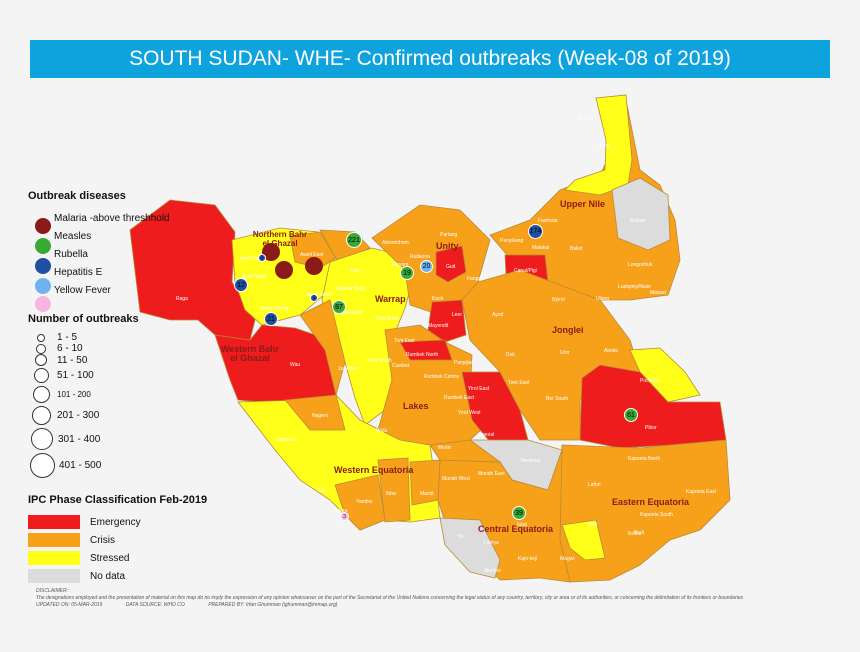  I want to click on county-label: Yirol West, so click(469, 413).